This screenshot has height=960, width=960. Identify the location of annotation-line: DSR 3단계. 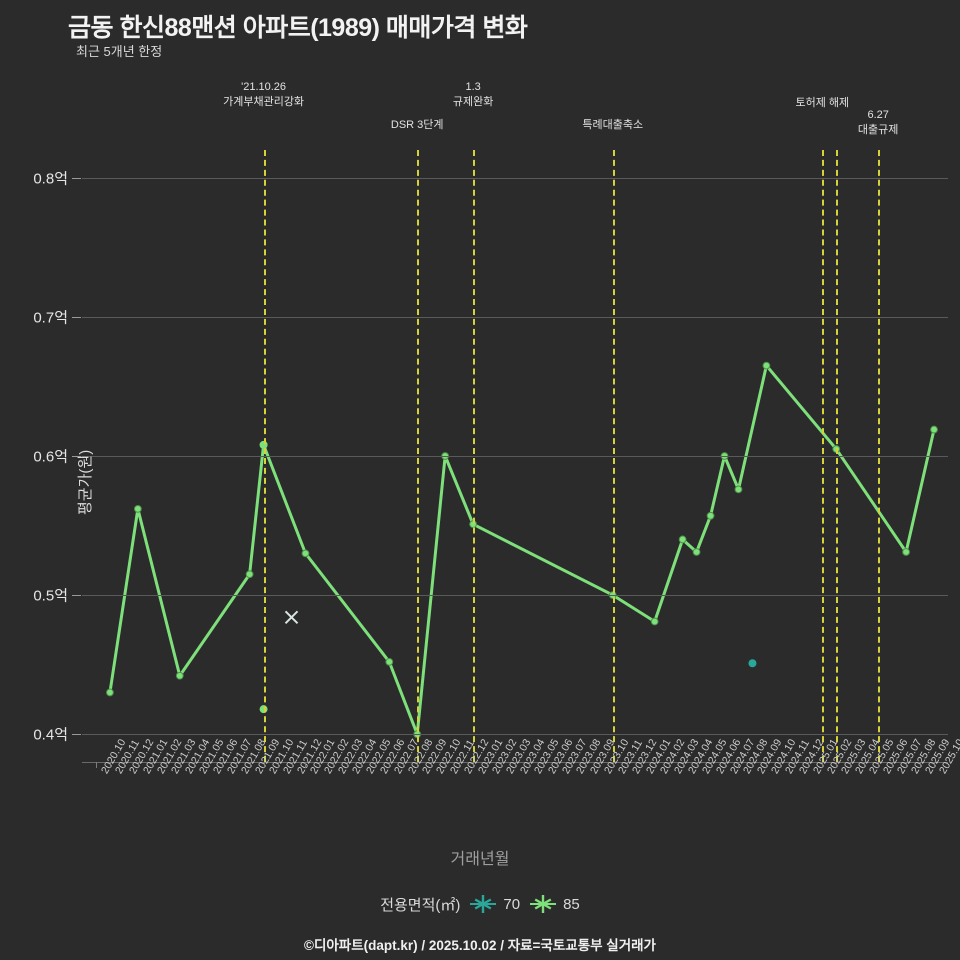
(417, 125).